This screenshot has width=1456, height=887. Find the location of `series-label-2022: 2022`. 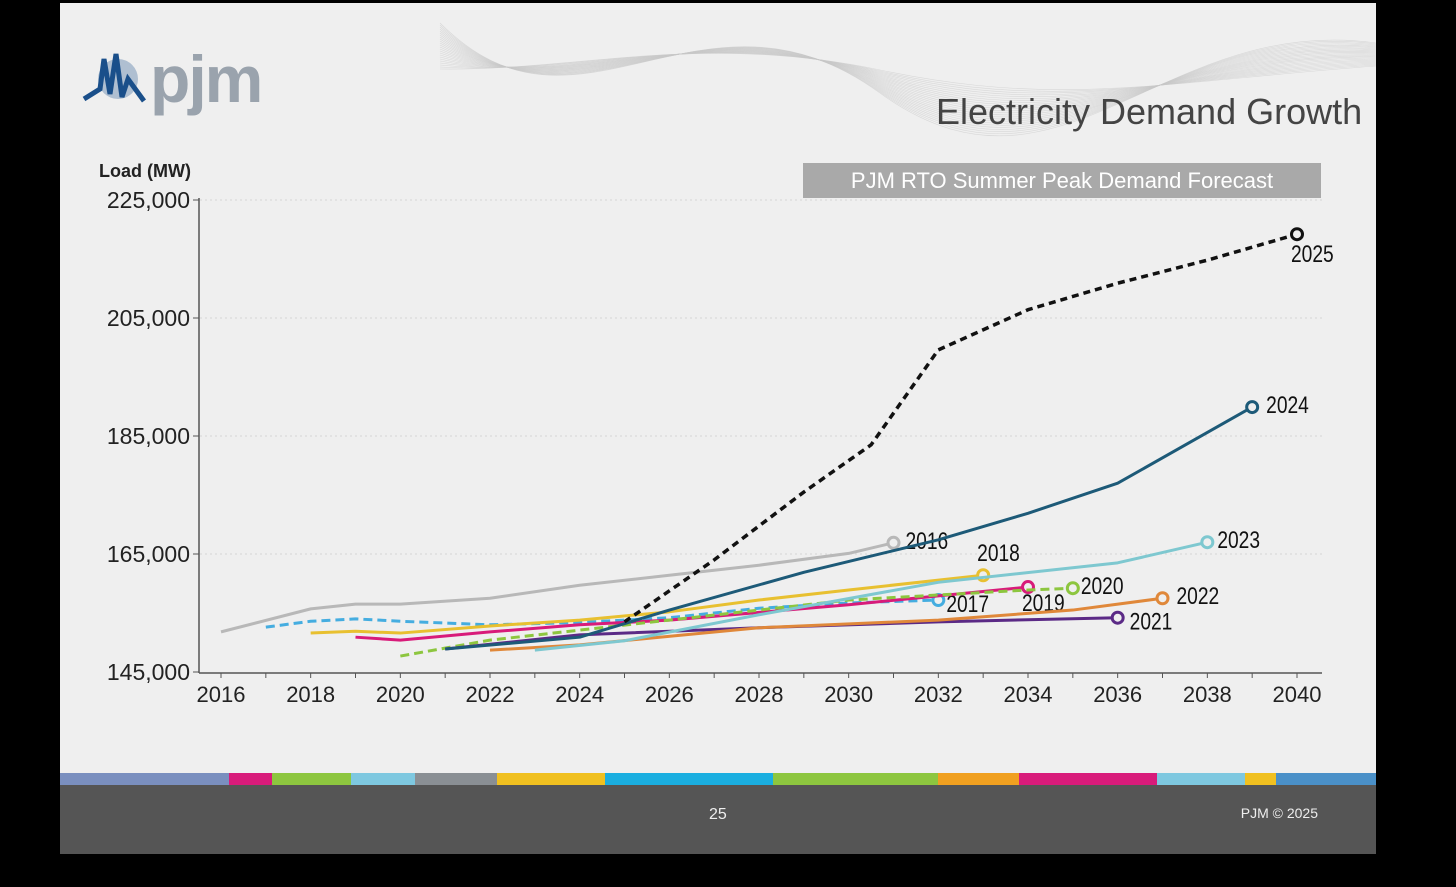

series-label-2022: 2022 is located at coordinates (1198, 596).